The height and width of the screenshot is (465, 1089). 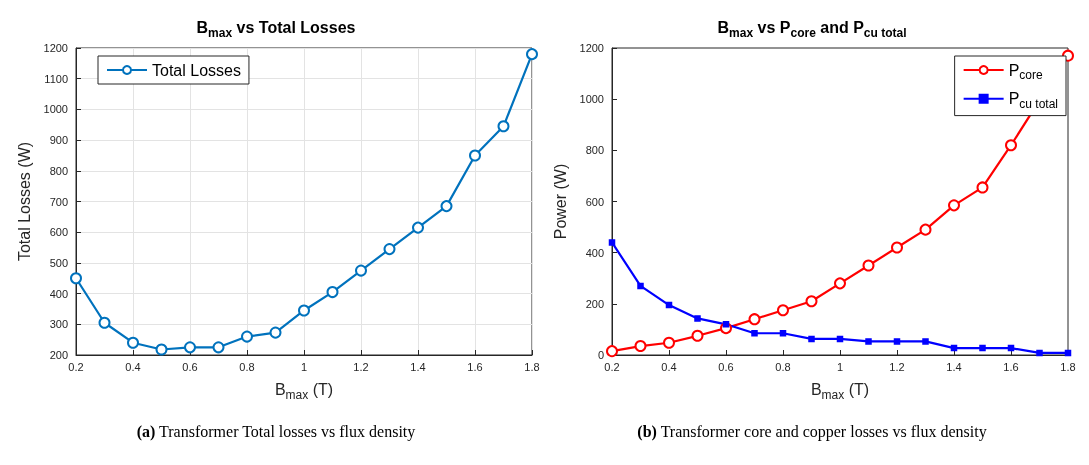 What do you see at coordinates (58, 140) in the screenshot?
I see `y-tick-label: 900` at bounding box center [58, 140].